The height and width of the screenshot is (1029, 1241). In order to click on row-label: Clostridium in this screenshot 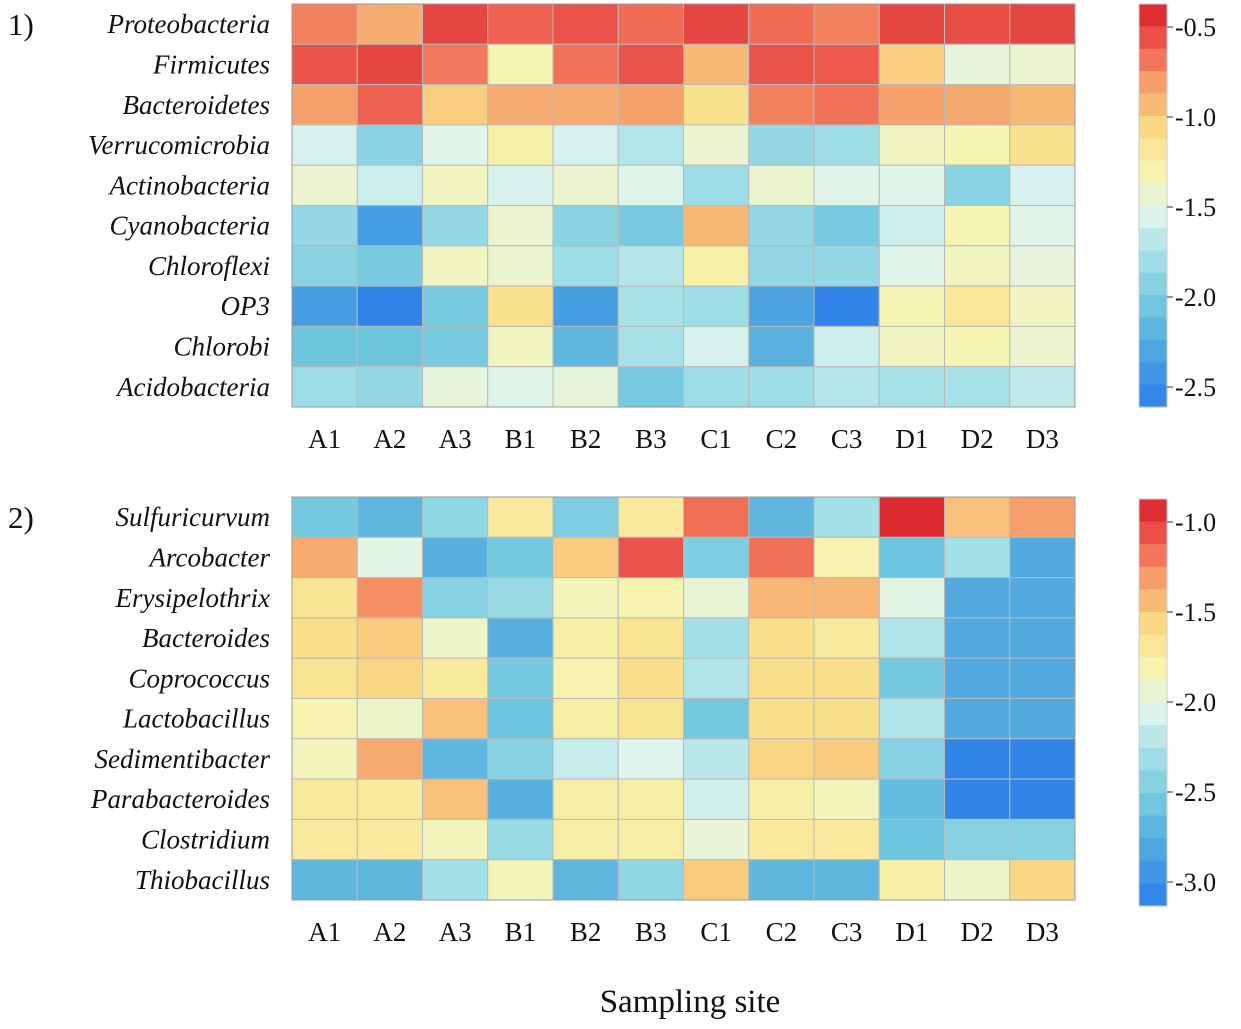, I will do `click(205, 840)`.